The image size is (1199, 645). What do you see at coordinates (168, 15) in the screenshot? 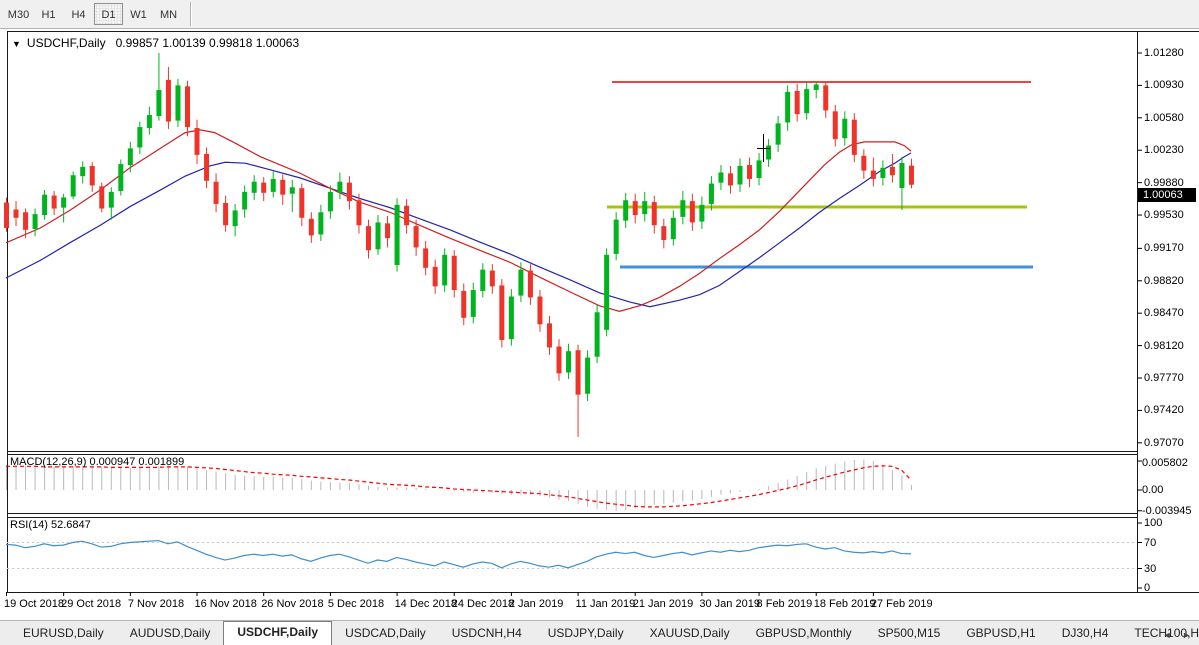
I see `timeframe-button-mn: MN` at bounding box center [168, 15].